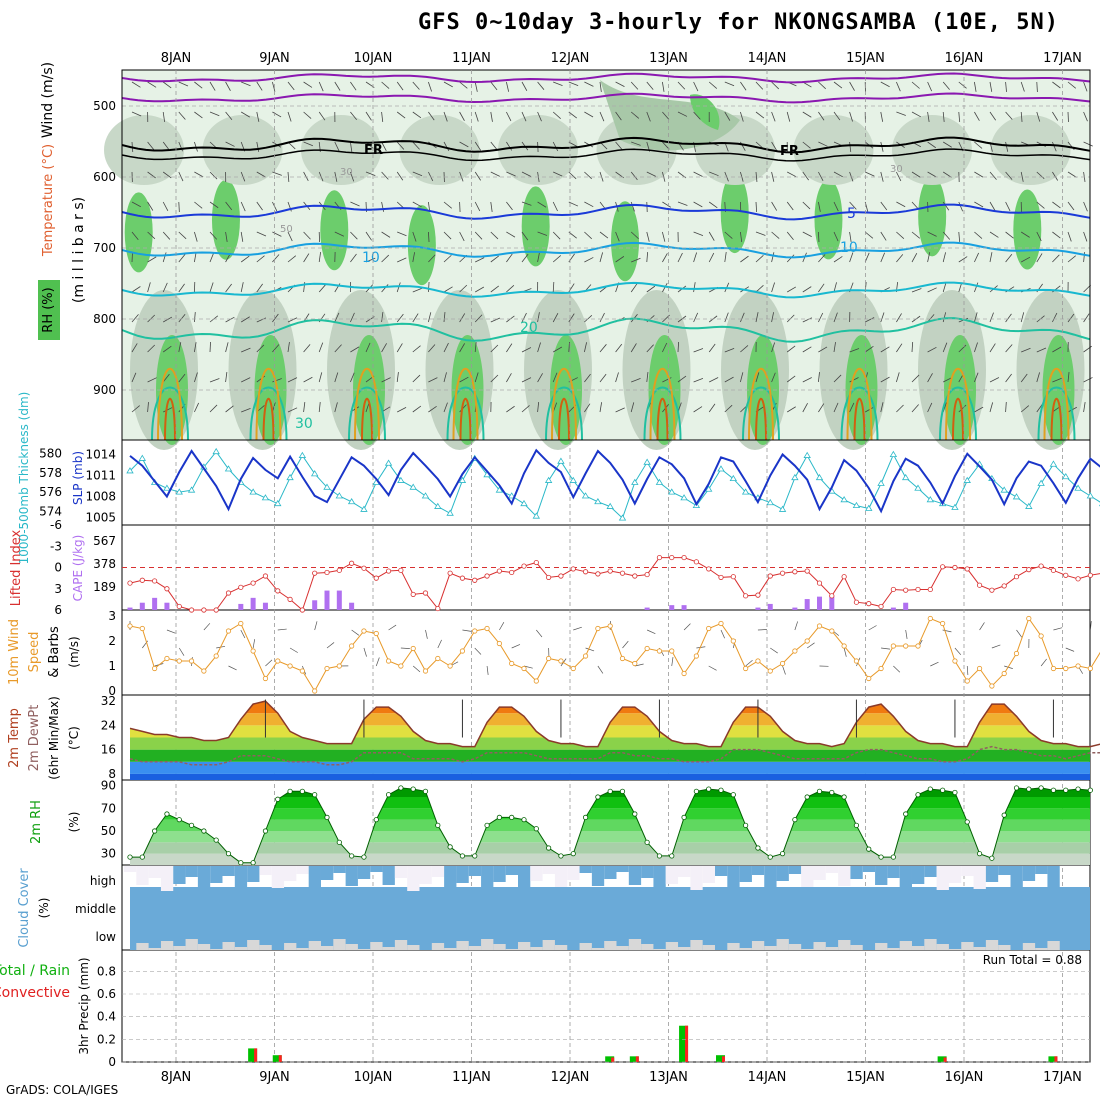 The height and width of the screenshot is (1100, 1100). I want to click on lifted-index-line-marker, so click(425, 593).